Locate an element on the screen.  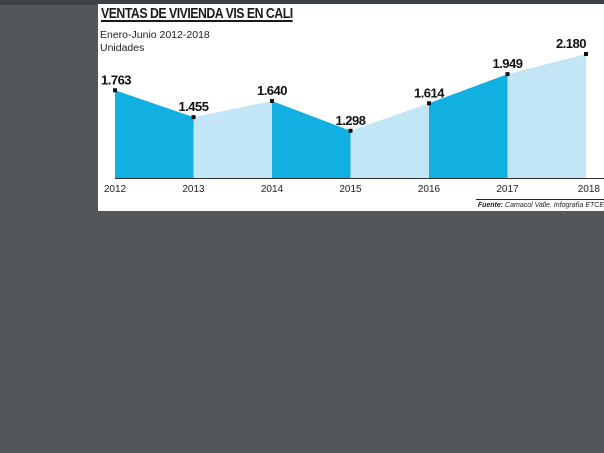
x-tick-label: 2014 is located at coordinates (272, 189).